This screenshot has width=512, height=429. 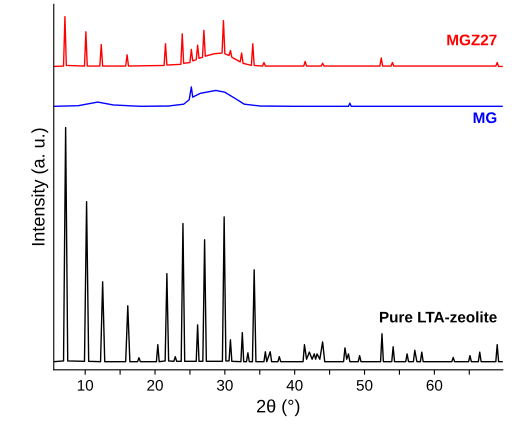 What do you see at coordinates (86, 385) in the screenshot?
I see `x-tick-label: 10` at bounding box center [86, 385].